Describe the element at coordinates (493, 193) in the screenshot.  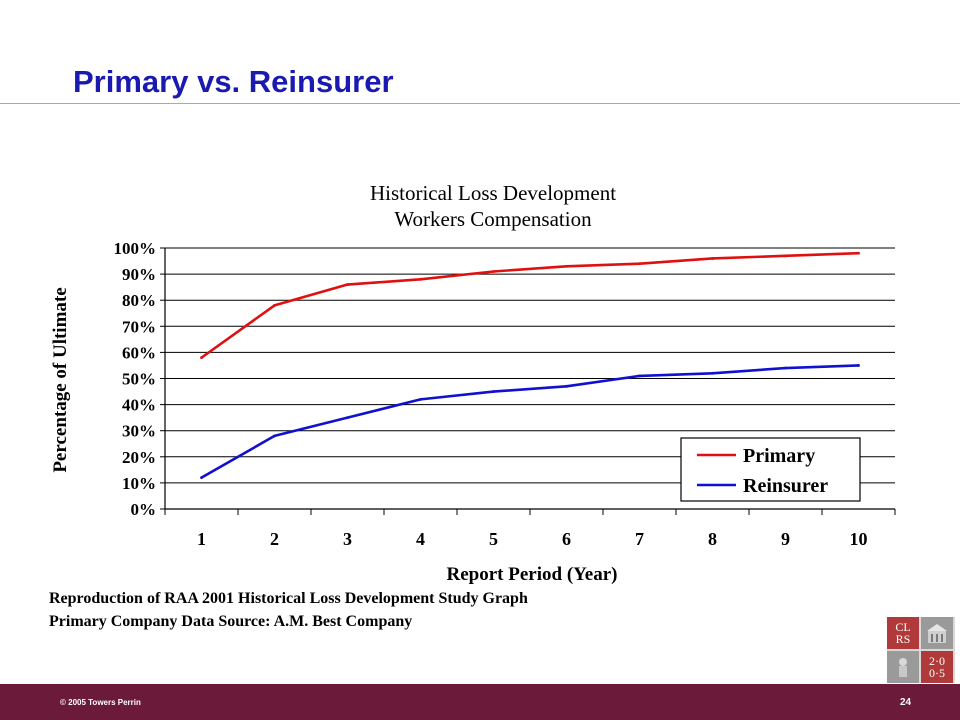
I see `chart-title: Historical Loss Development` at that location.